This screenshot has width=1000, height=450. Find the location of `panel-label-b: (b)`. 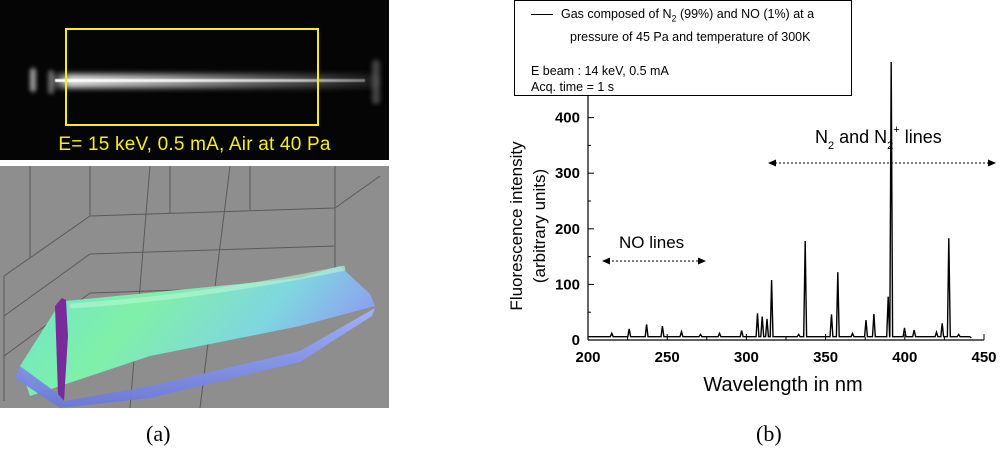

panel-label-b: (b) is located at coordinates (769, 433).